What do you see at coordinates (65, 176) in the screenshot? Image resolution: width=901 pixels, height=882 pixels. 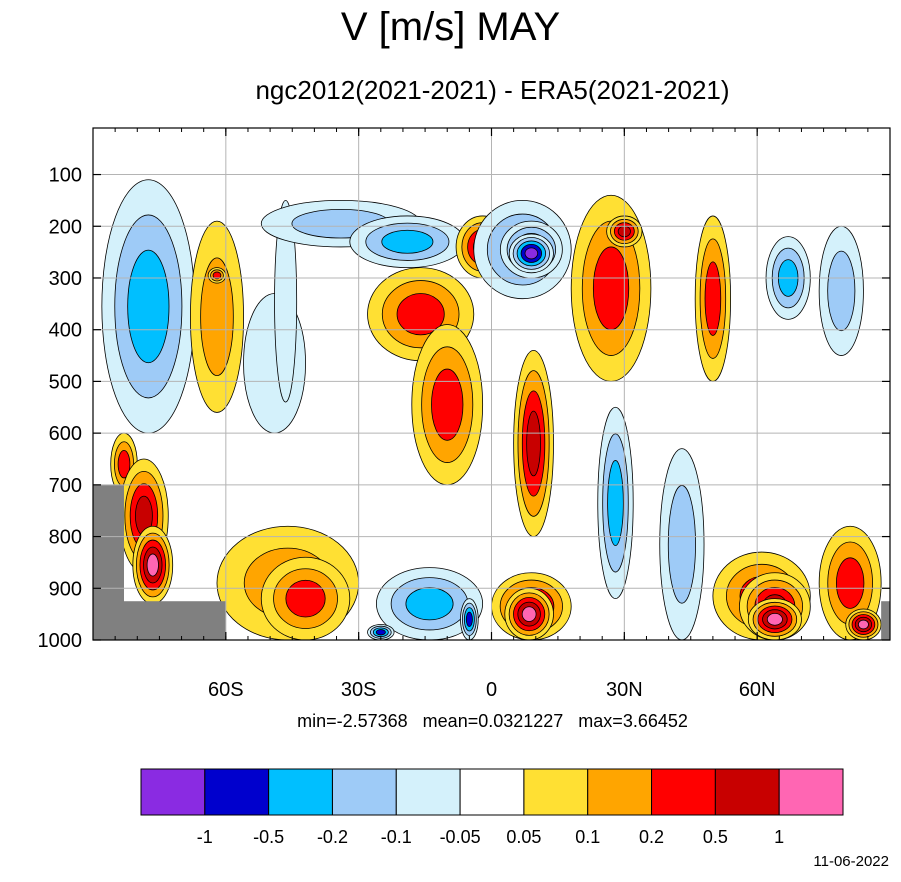 I see `y-tick-label: 100` at bounding box center [65, 176].